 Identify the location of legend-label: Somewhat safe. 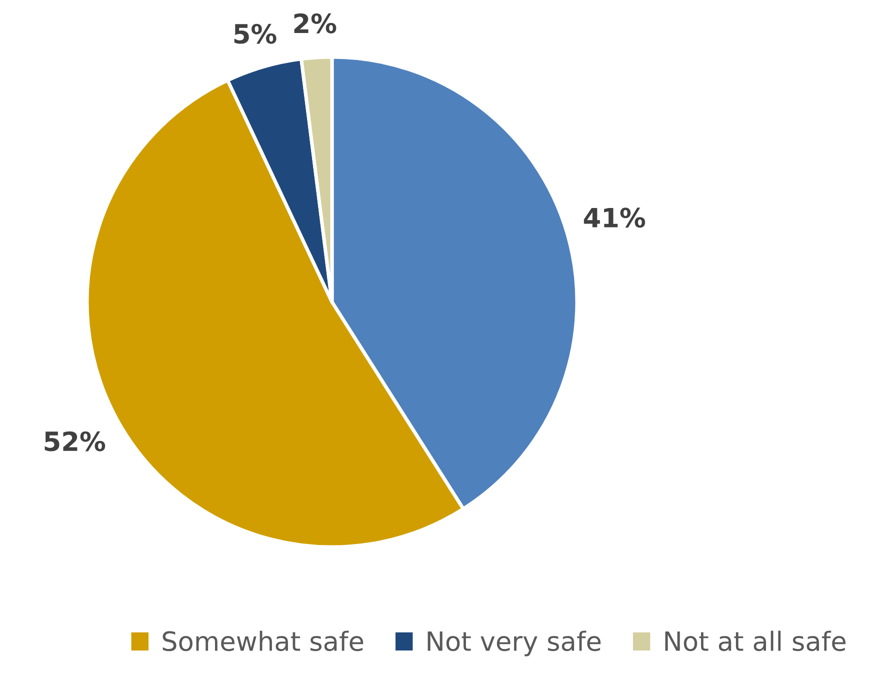
(263, 641).